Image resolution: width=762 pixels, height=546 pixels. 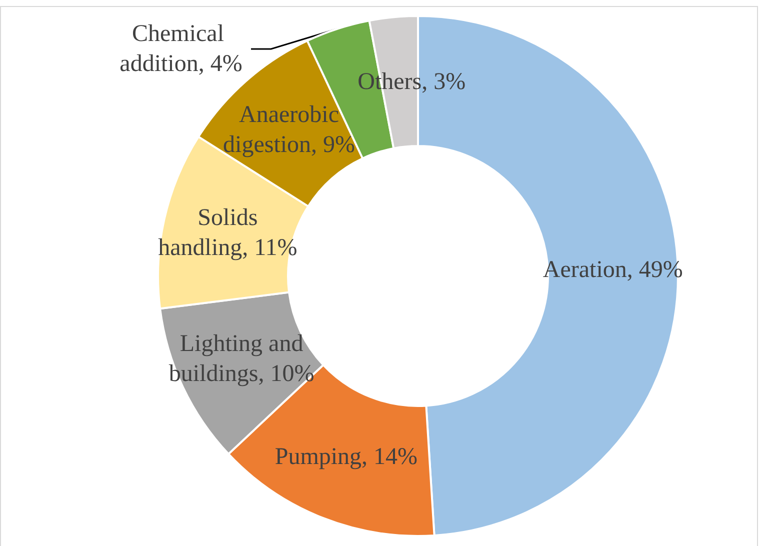 I want to click on slice-label: Chemical addition, 4%, so click(x=181, y=49).